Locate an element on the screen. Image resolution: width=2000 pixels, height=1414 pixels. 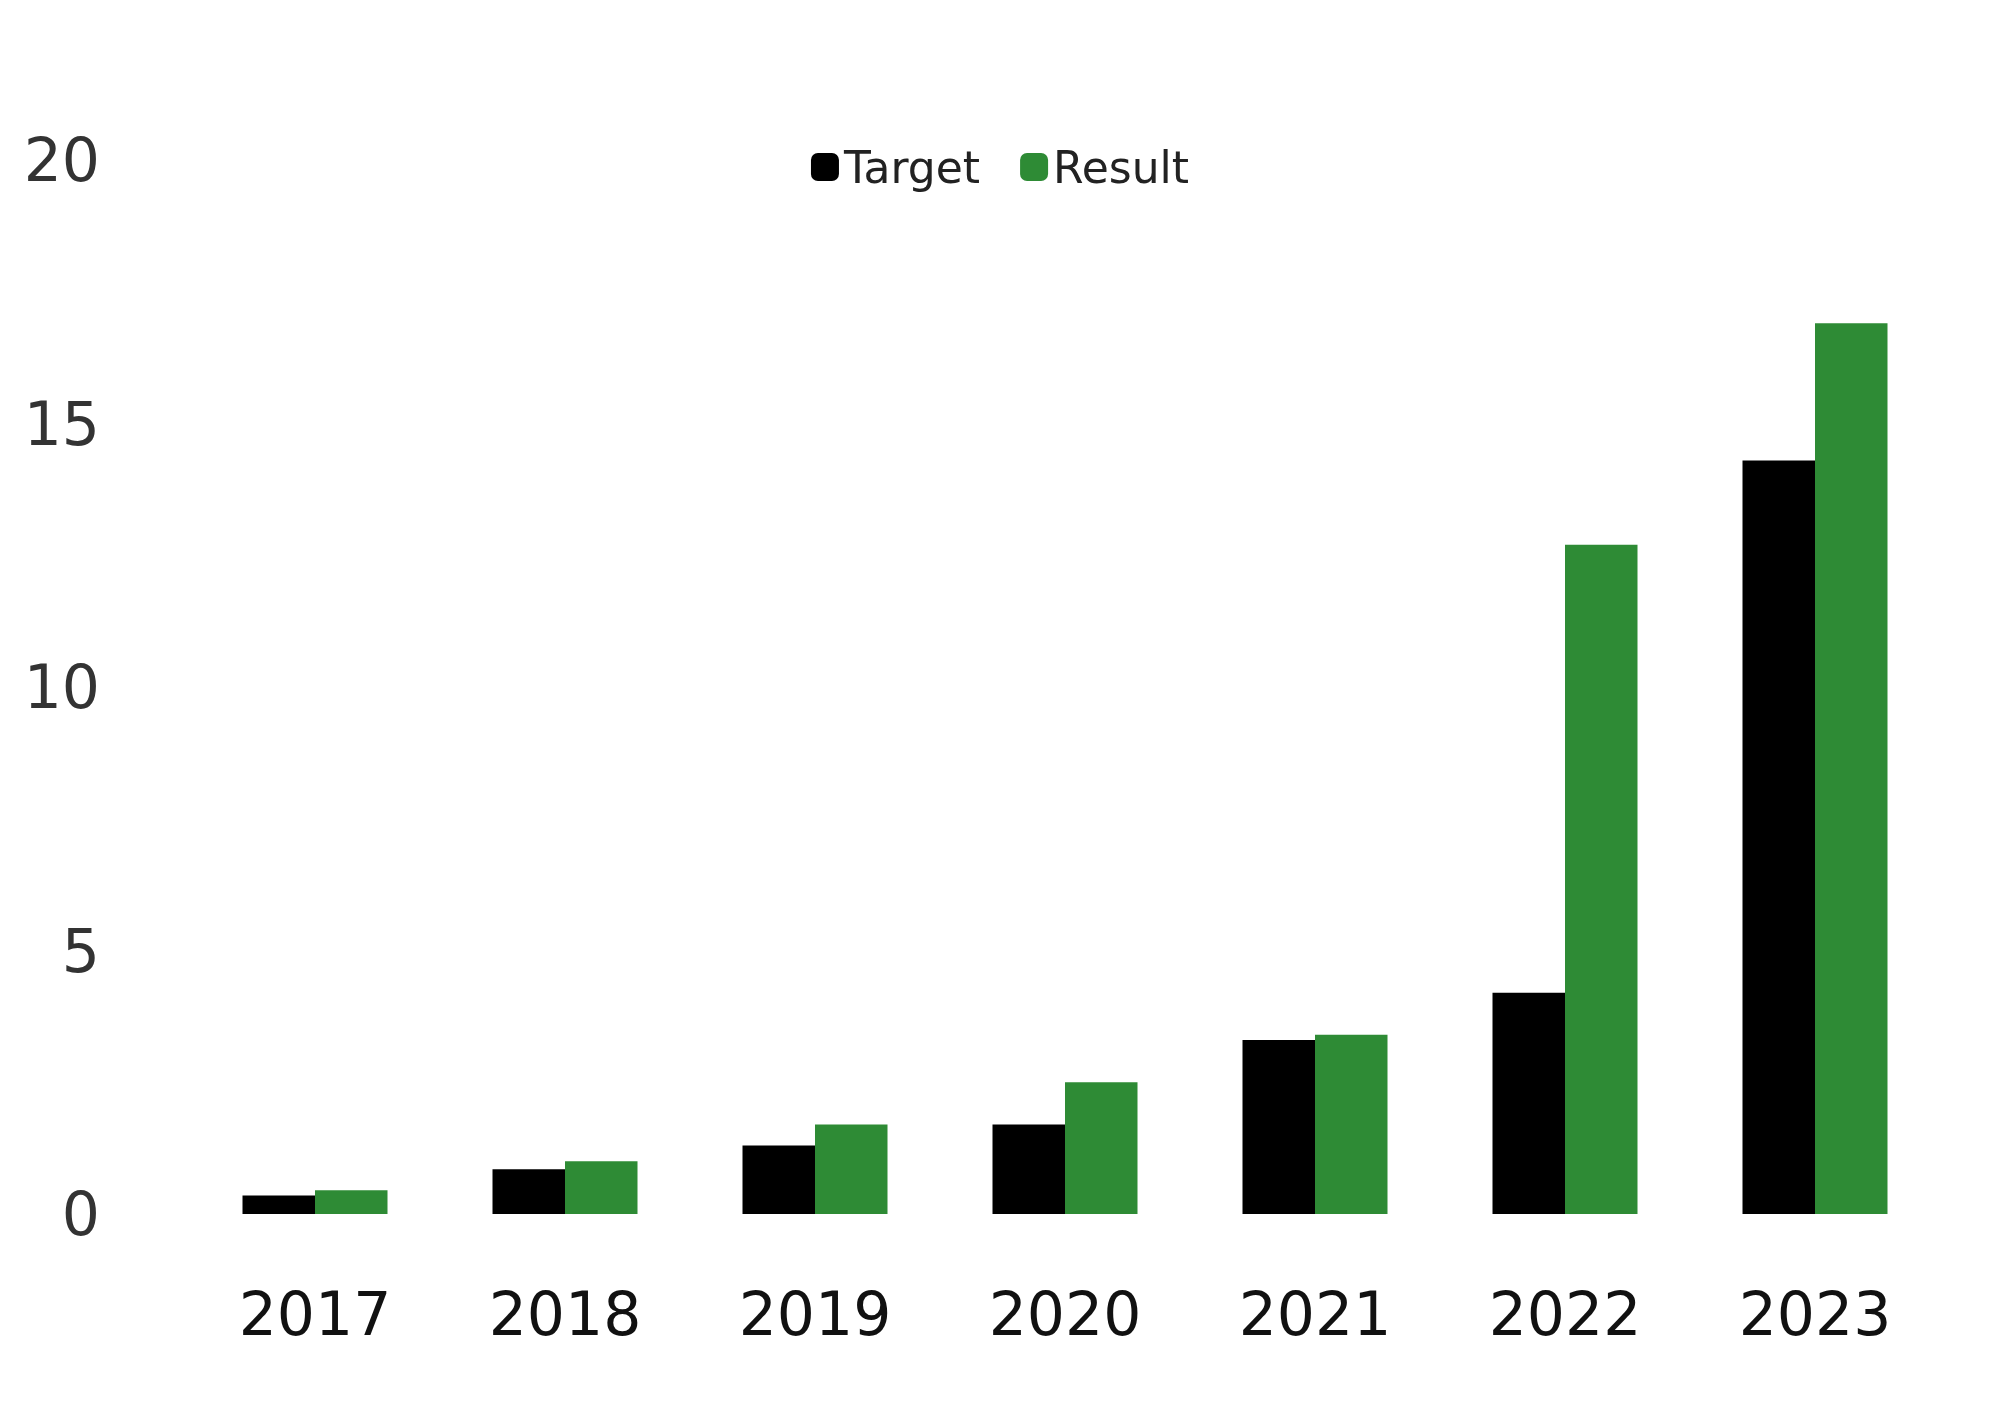
x-tick-label: 2020 is located at coordinates (1065, 1314).